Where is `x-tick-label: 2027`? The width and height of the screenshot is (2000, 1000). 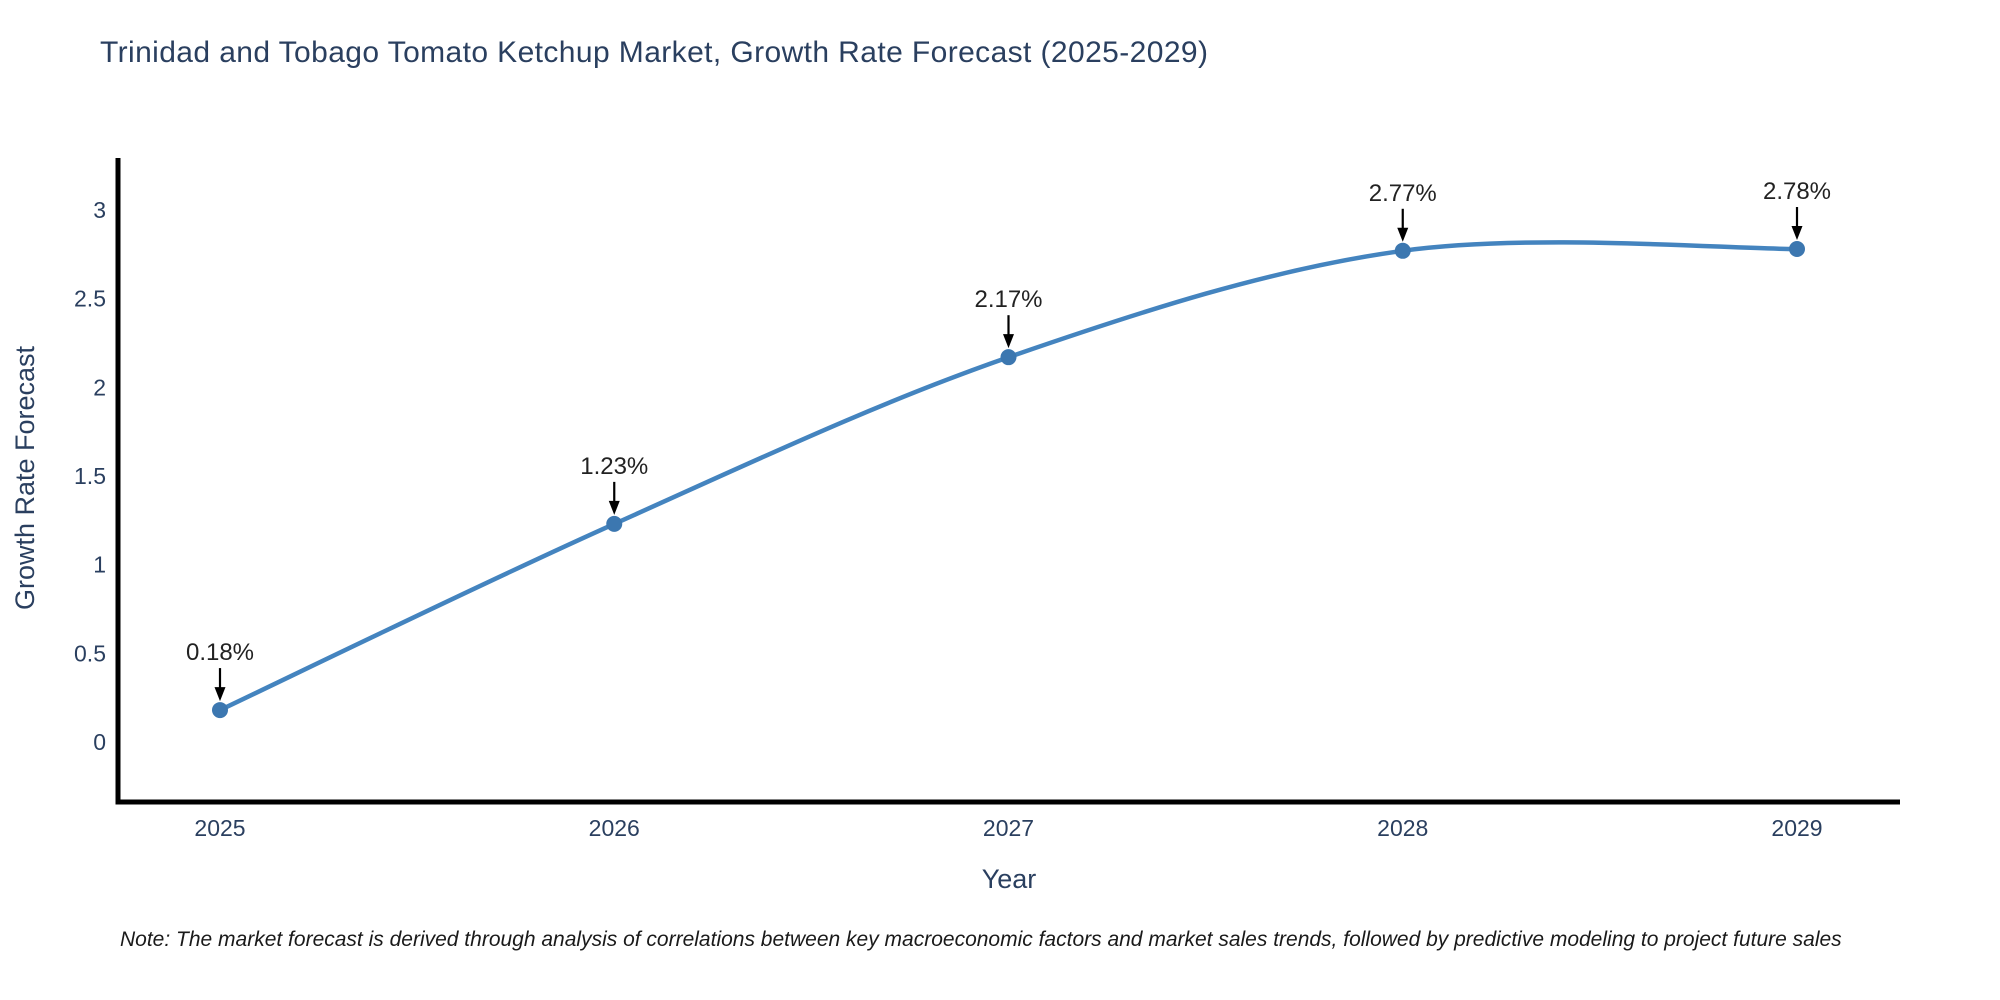 x-tick-label: 2027 is located at coordinates (1008, 828).